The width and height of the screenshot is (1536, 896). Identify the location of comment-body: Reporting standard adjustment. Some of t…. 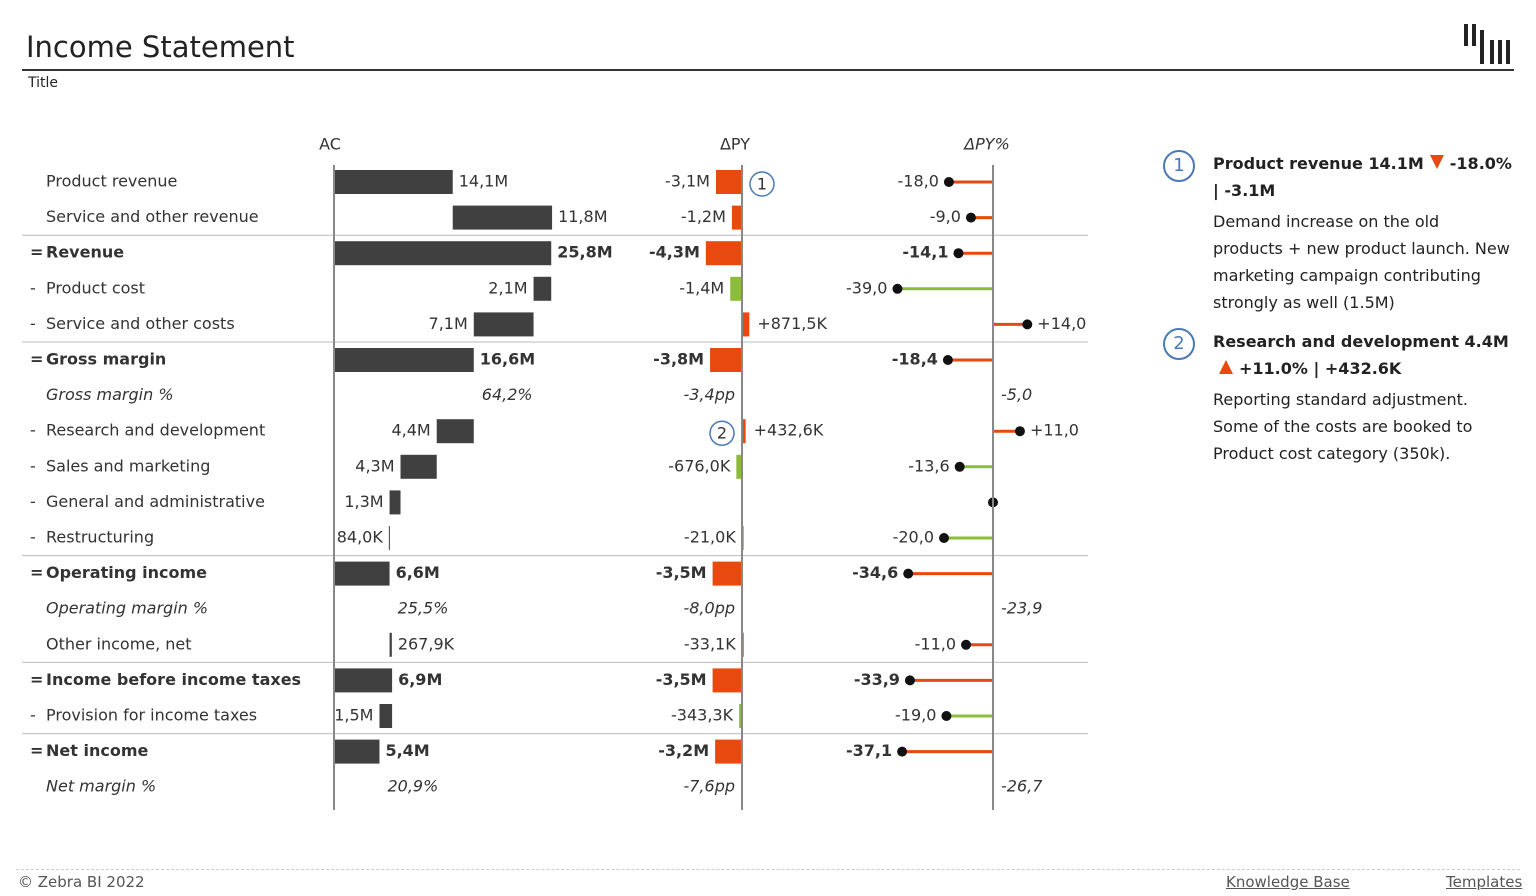
(1343, 426).